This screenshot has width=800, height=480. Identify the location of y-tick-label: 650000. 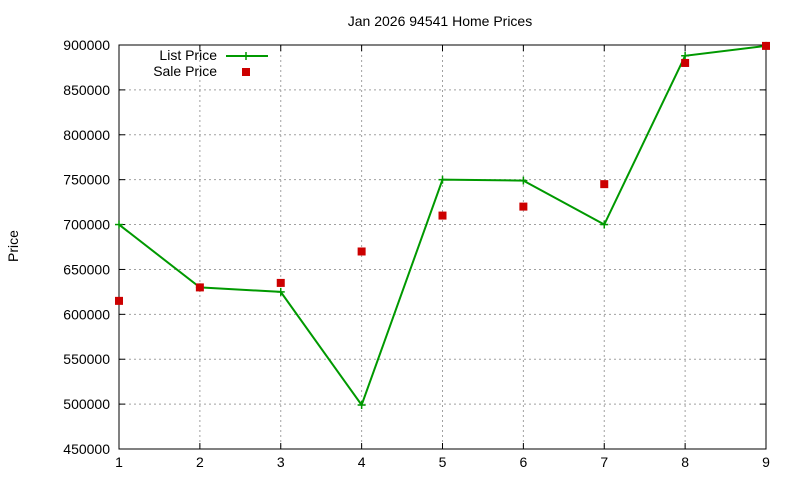
(86, 269).